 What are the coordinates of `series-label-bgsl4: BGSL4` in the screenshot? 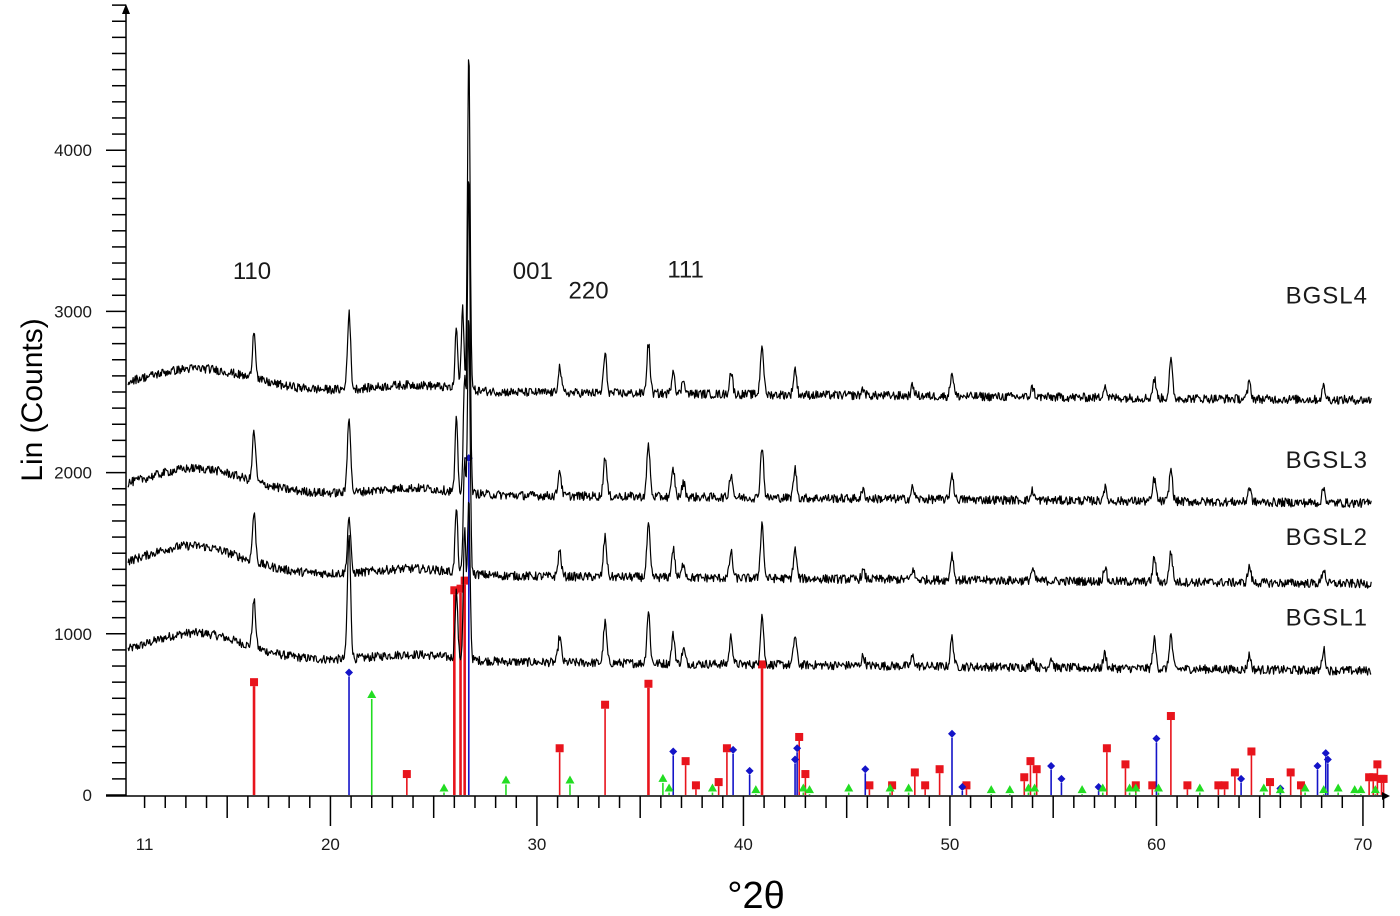 It's located at (1327, 295).